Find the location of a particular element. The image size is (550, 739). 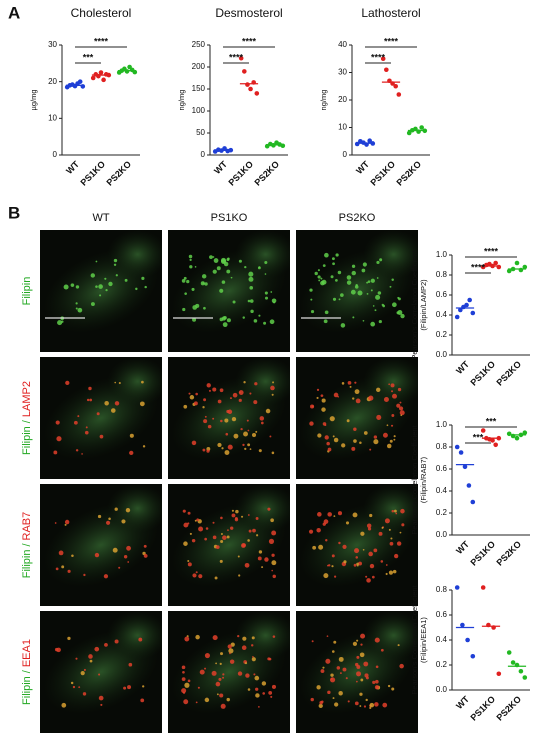

significance-label: **** is located at coordinates (101, 41).